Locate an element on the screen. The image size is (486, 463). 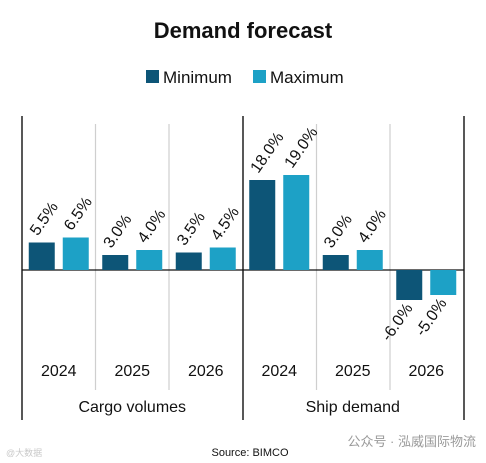
data-label: -5.0% is located at coordinates (432, 318).